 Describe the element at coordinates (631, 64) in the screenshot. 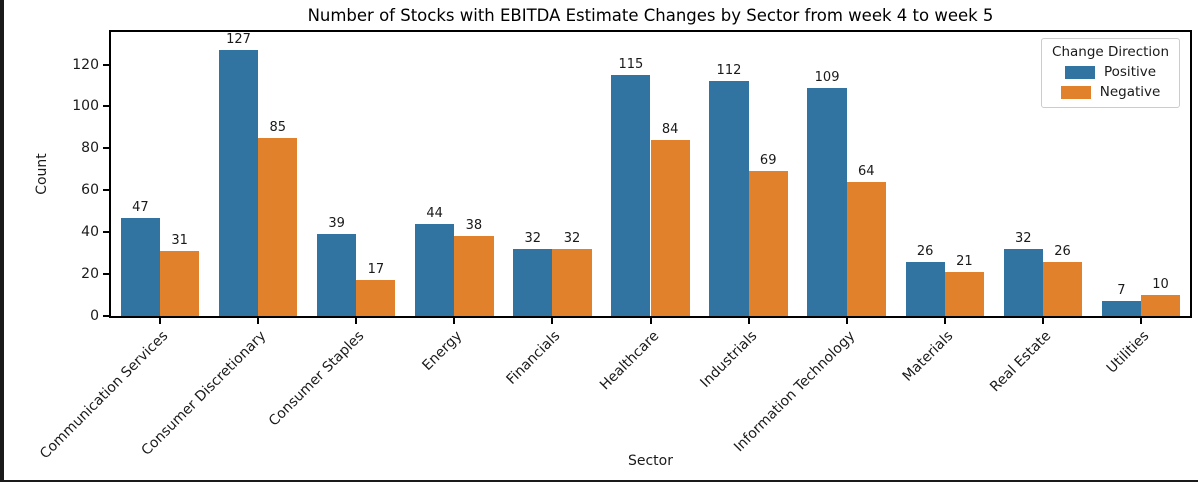

I see `bar-value-label: 115` at that location.